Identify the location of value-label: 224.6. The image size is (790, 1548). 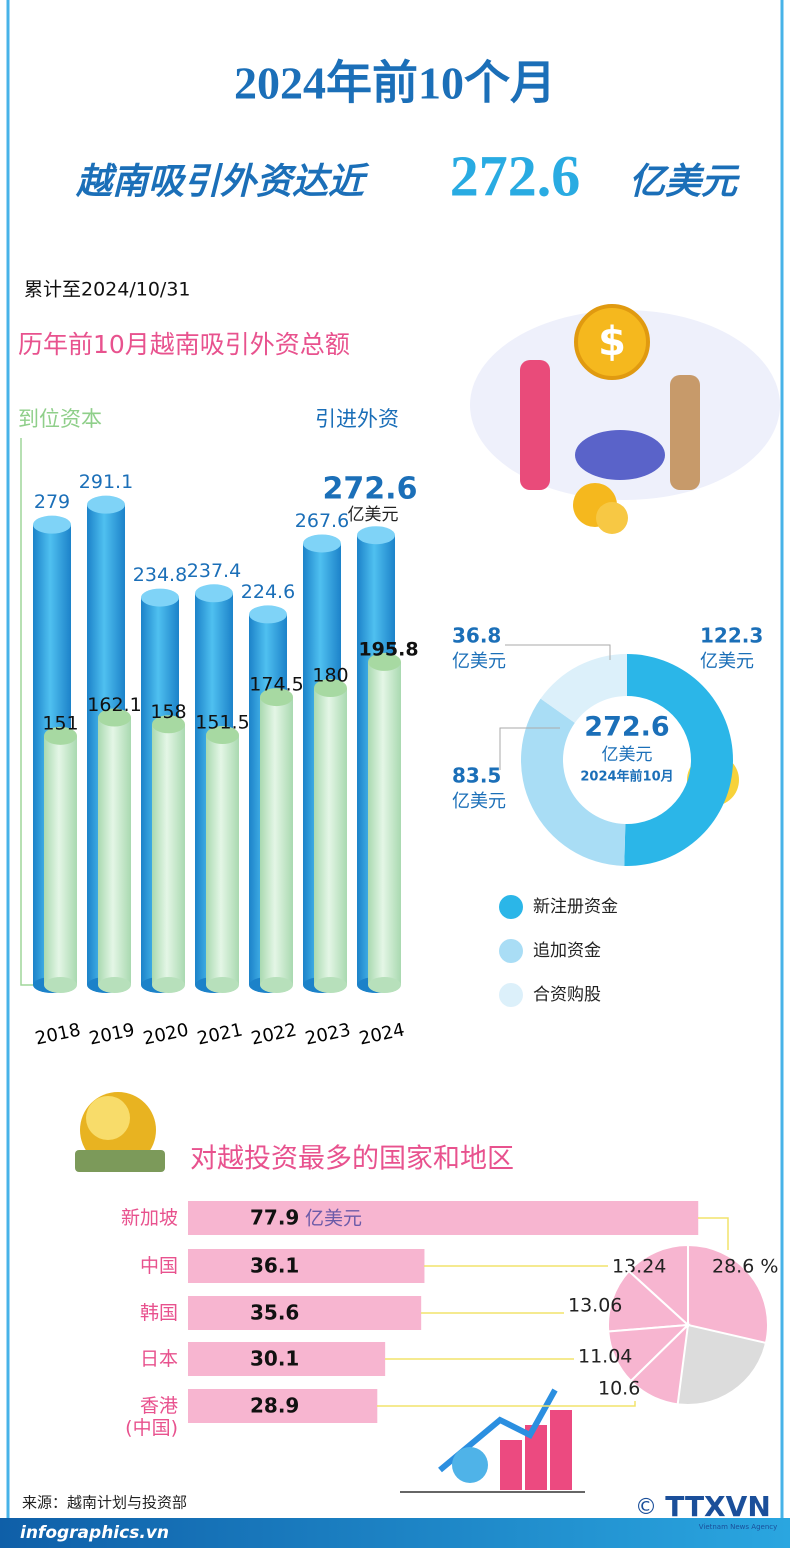
(268, 592).